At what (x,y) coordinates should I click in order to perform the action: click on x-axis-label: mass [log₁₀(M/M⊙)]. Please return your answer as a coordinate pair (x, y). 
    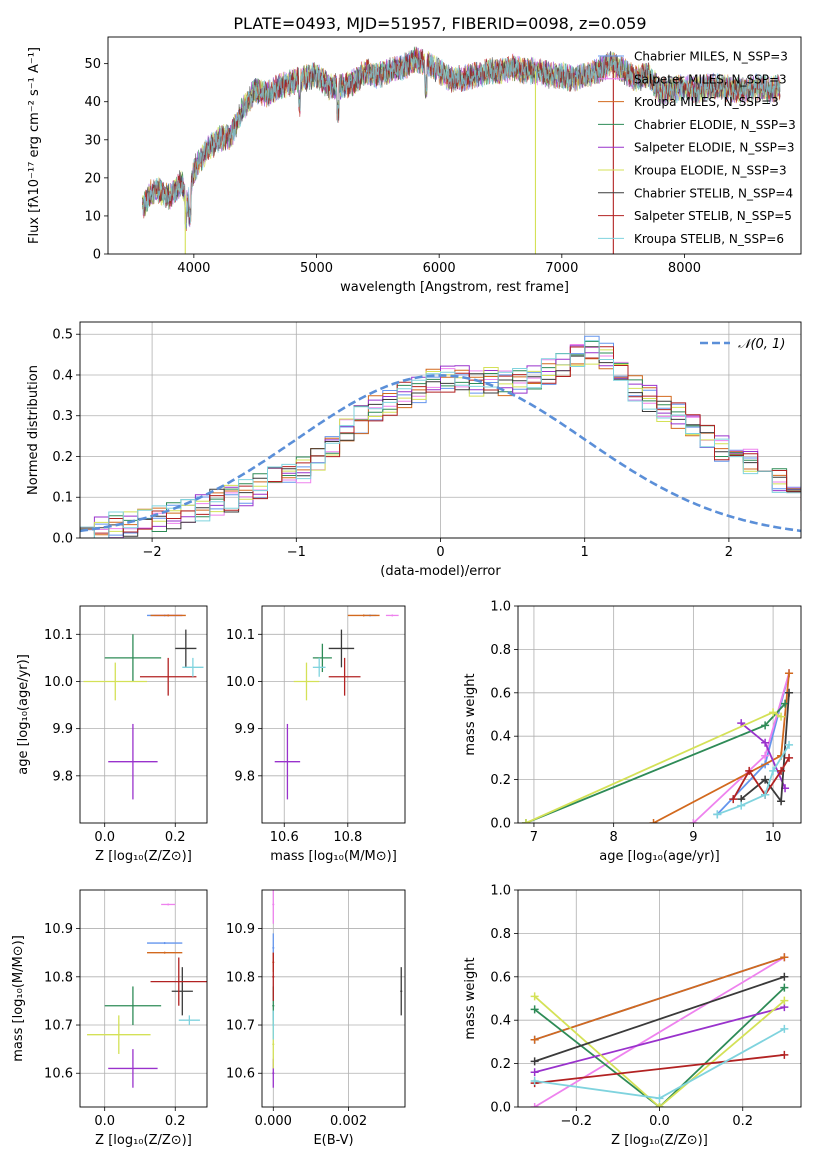
    Looking at the image, I should click on (333, 856).